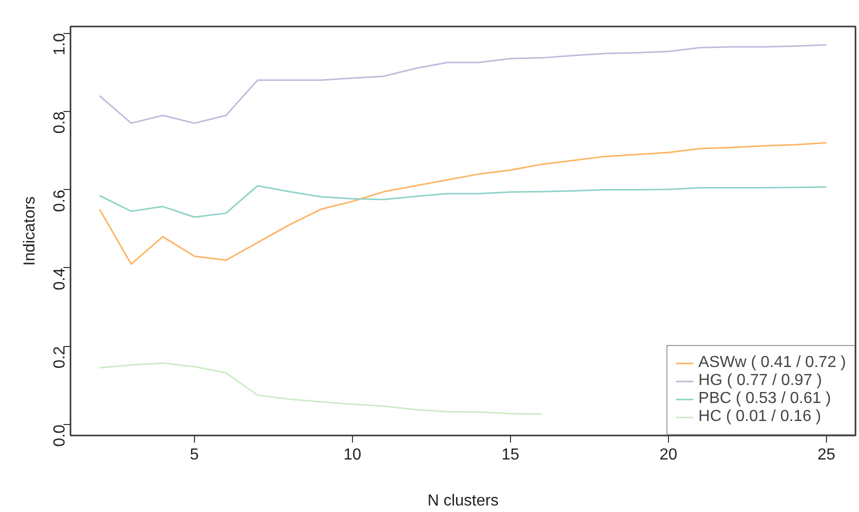 This screenshot has height=512, width=859. I want to click on x-tick-label: 25, so click(827, 455).